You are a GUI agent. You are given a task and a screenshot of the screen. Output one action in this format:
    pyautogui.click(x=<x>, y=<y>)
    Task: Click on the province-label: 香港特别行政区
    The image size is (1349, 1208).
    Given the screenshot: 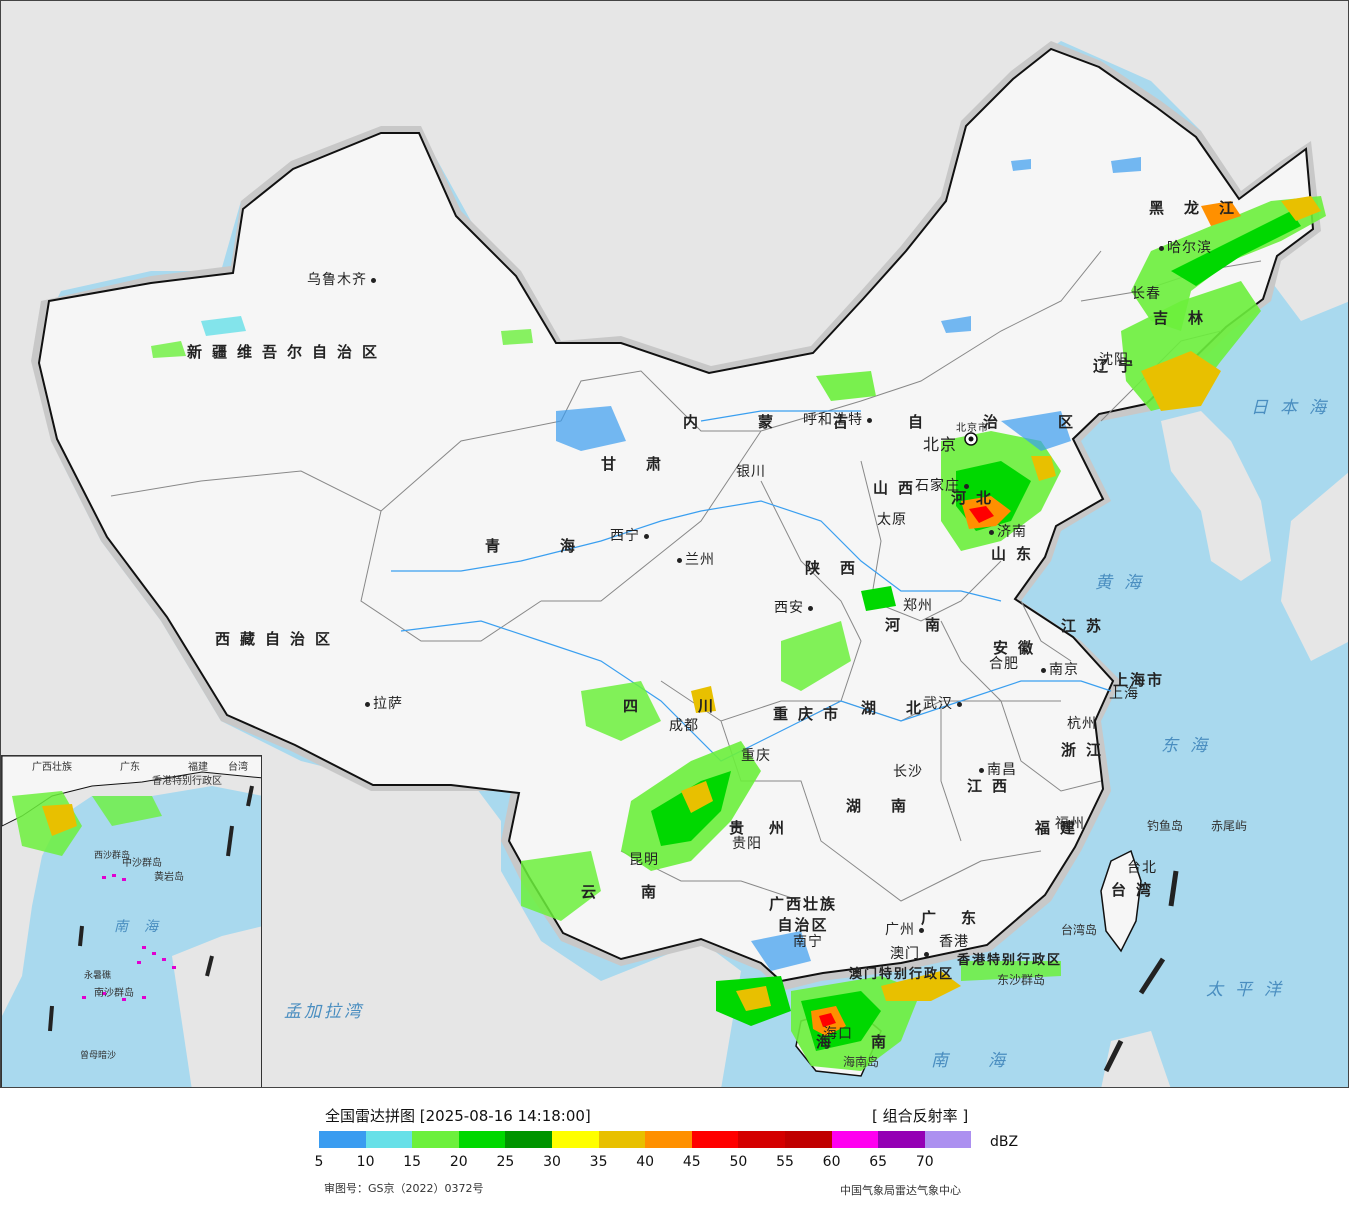 What is the action you would take?
    pyautogui.click(x=1009, y=958)
    